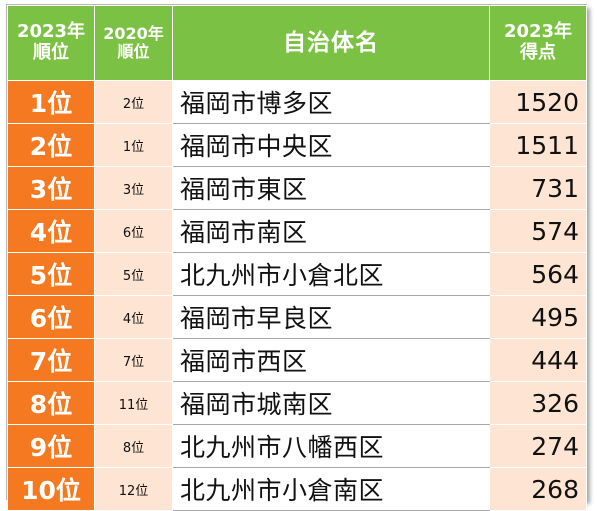 The image size is (600, 511). Describe the element at coordinates (133, 446) in the screenshot. I see `rank-2020-cell: 8位` at that location.